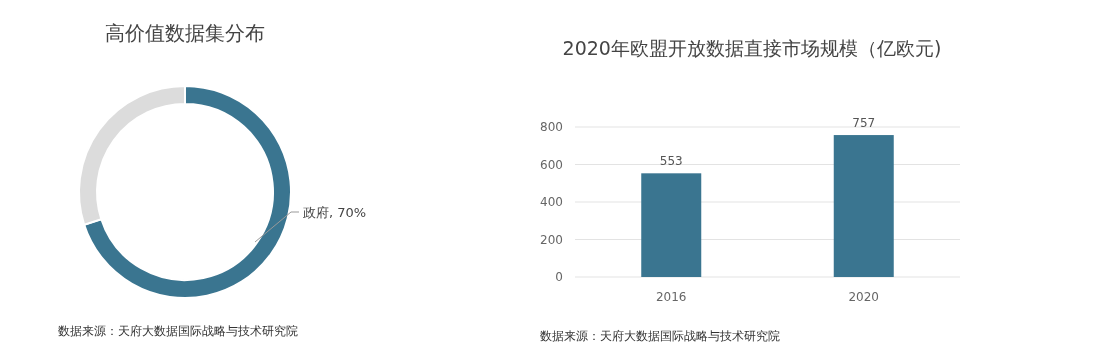 The image size is (1119, 361). I want to click on chart-title: 高价值数据集分布, so click(185, 33).